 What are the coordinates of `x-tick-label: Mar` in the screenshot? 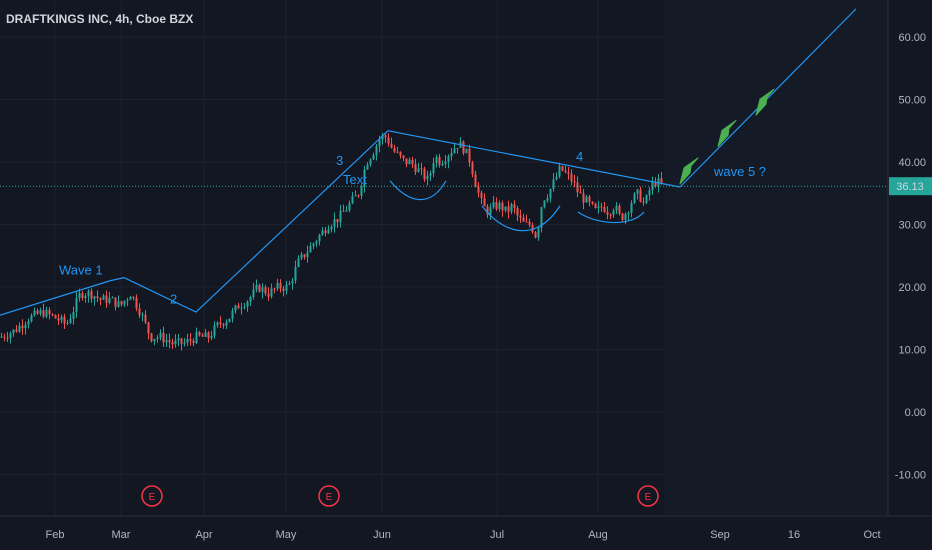 It's located at (121, 535).